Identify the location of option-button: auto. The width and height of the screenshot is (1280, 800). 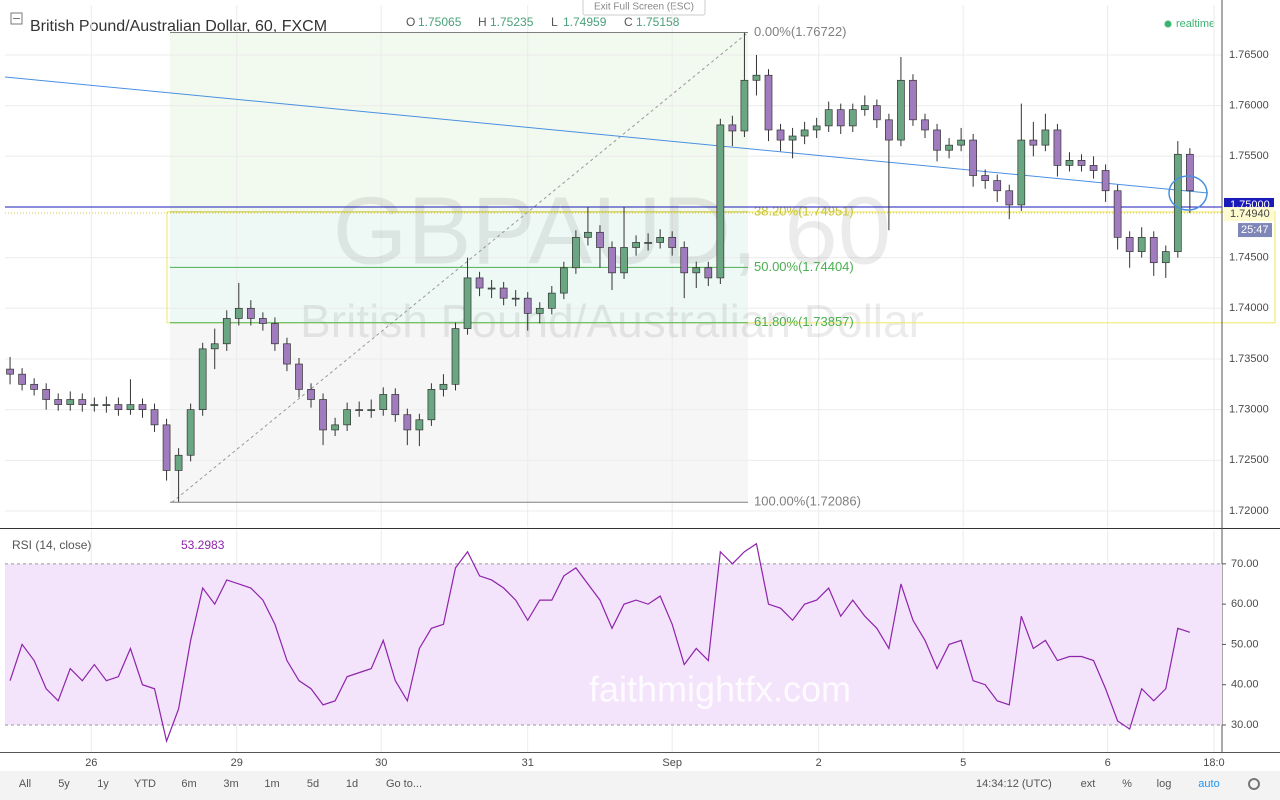
(1208, 784).